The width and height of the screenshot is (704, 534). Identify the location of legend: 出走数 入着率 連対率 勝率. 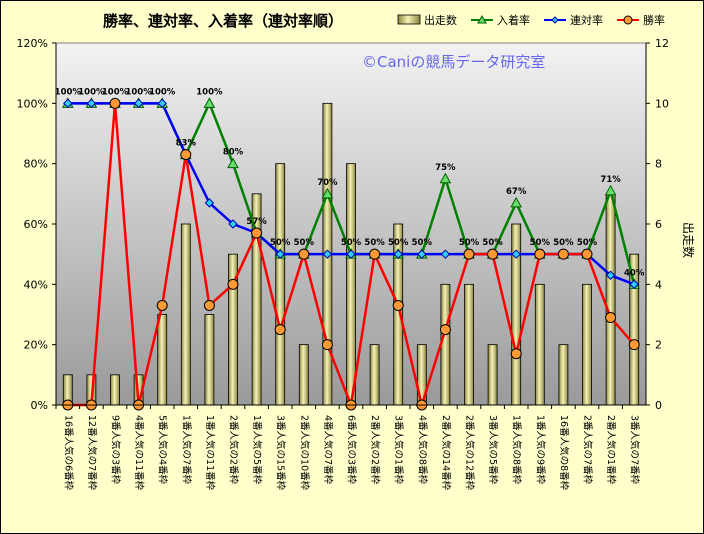
(531, 20).